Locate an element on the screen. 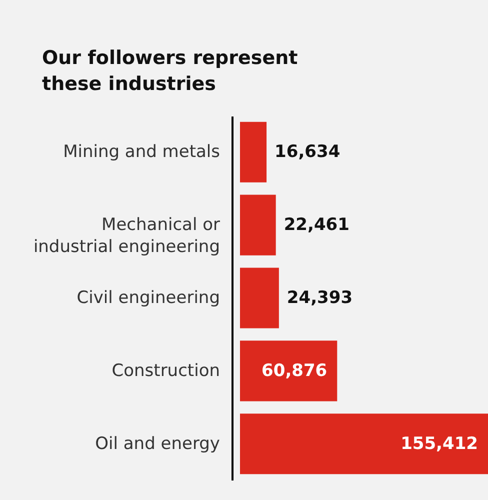  data-label: 155,412 is located at coordinates (439, 444).